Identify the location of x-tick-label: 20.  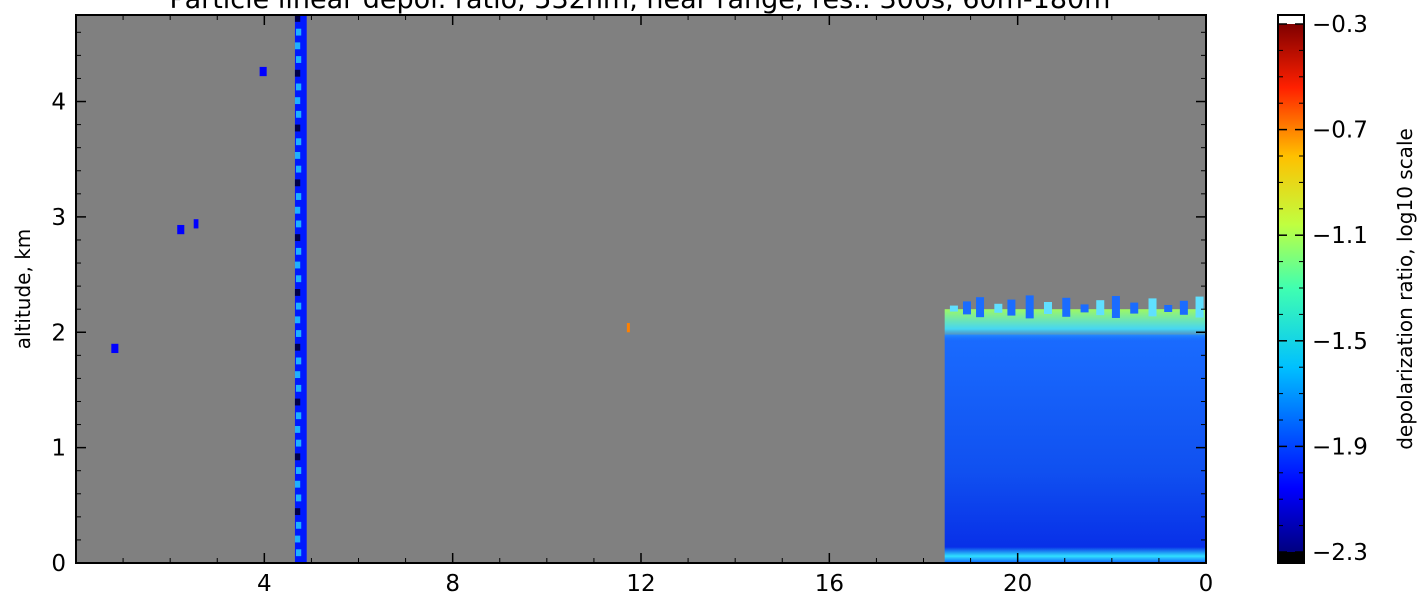
(1017, 584).